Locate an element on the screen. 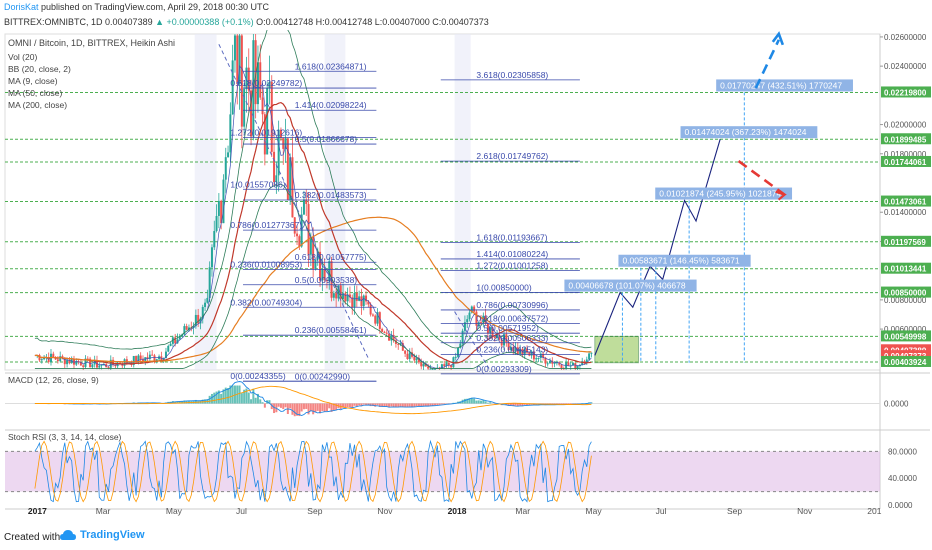  fib-level-label: 1.414(0.02098224) is located at coordinates (331, 105).